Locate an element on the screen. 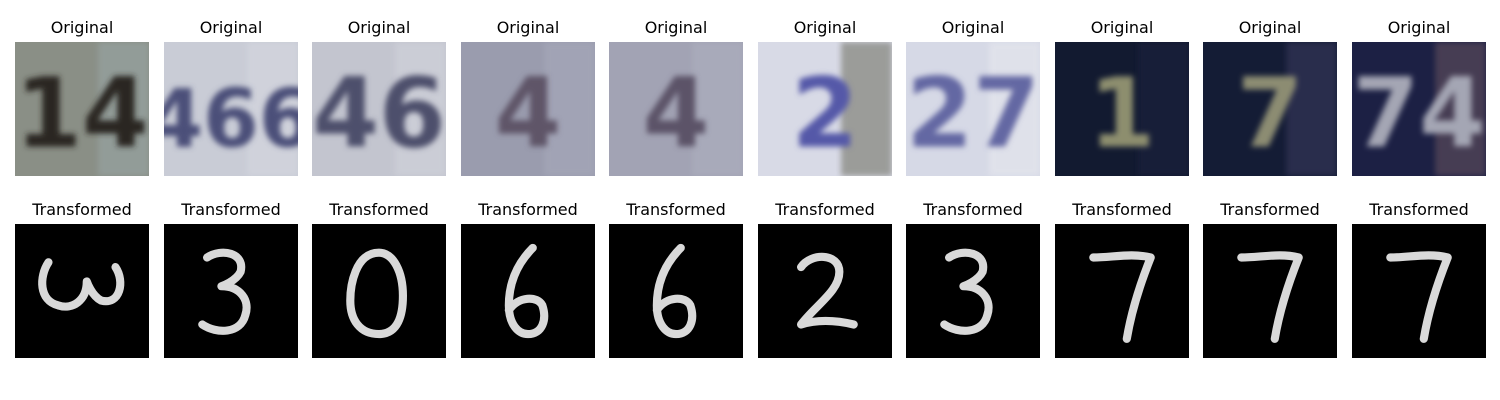  original-image: 74 is located at coordinates (1419, 109).